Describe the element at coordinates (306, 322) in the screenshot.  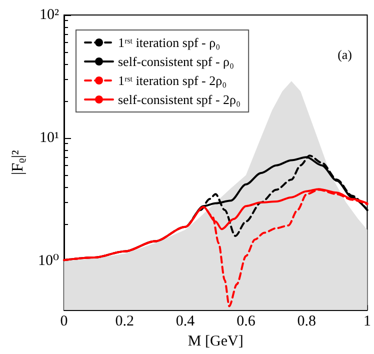
I see `x-tick-label: 0.8` at that location.